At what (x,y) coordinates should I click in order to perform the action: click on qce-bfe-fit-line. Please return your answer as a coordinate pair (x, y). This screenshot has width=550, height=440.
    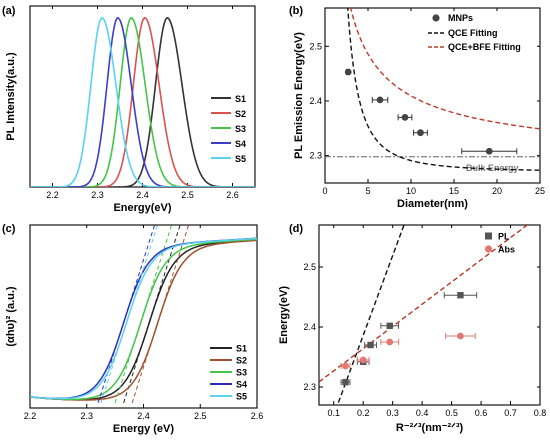
    Looking at the image, I should click on (444, 69).